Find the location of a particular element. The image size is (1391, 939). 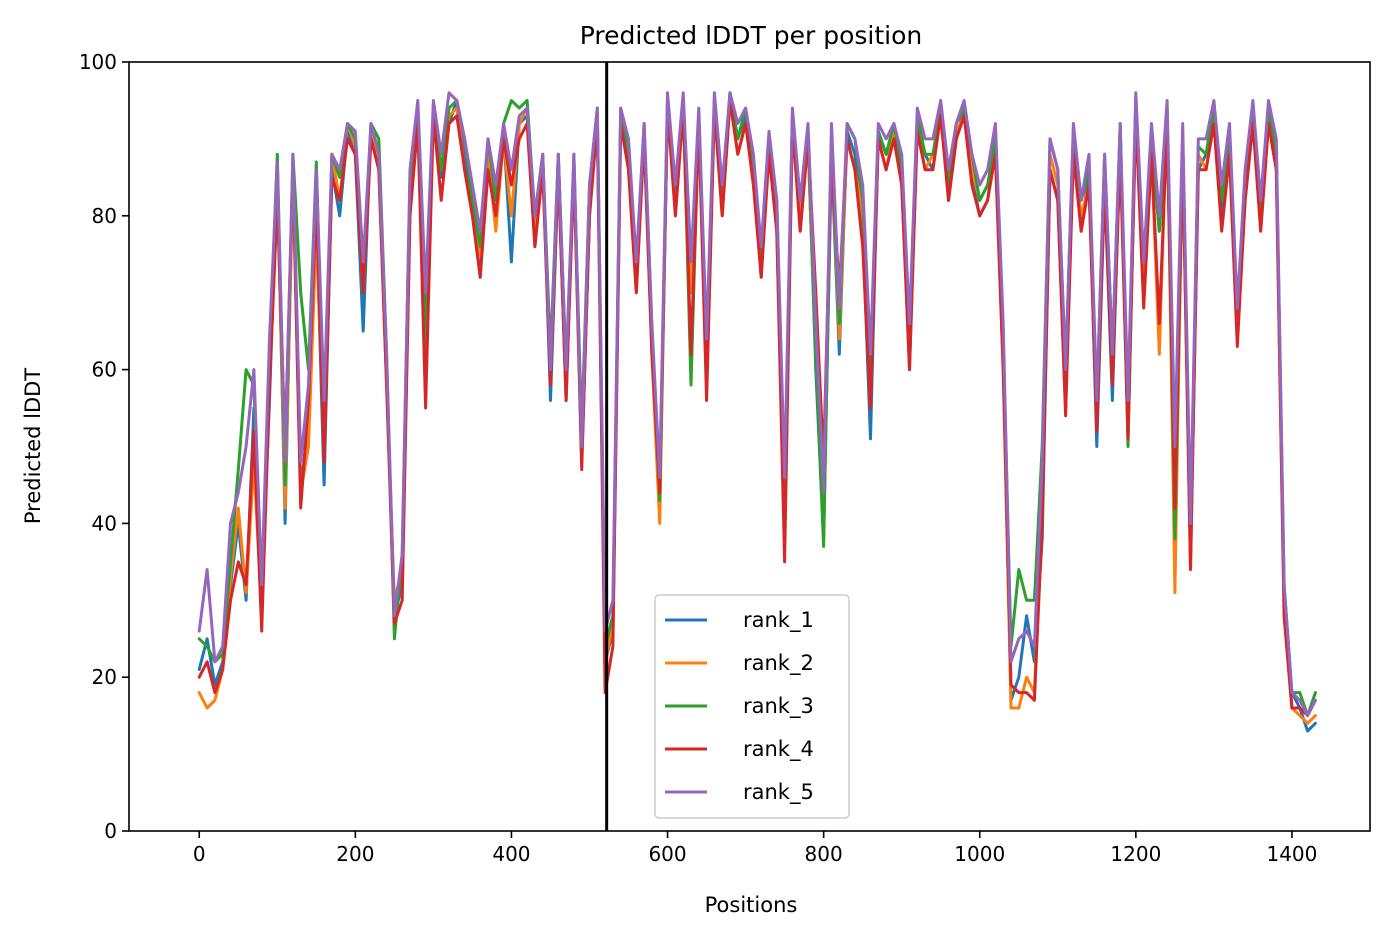

y-tick-label: 0 is located at coordinates (110, 831).